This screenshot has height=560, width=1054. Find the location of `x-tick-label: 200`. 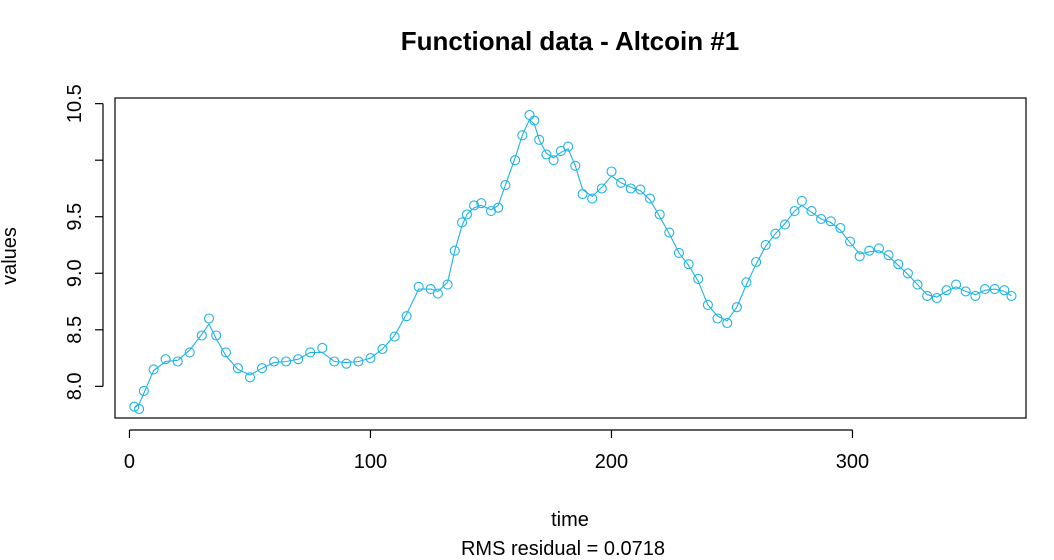

x-tick-label: 200 is located at coordinates (611, 462).